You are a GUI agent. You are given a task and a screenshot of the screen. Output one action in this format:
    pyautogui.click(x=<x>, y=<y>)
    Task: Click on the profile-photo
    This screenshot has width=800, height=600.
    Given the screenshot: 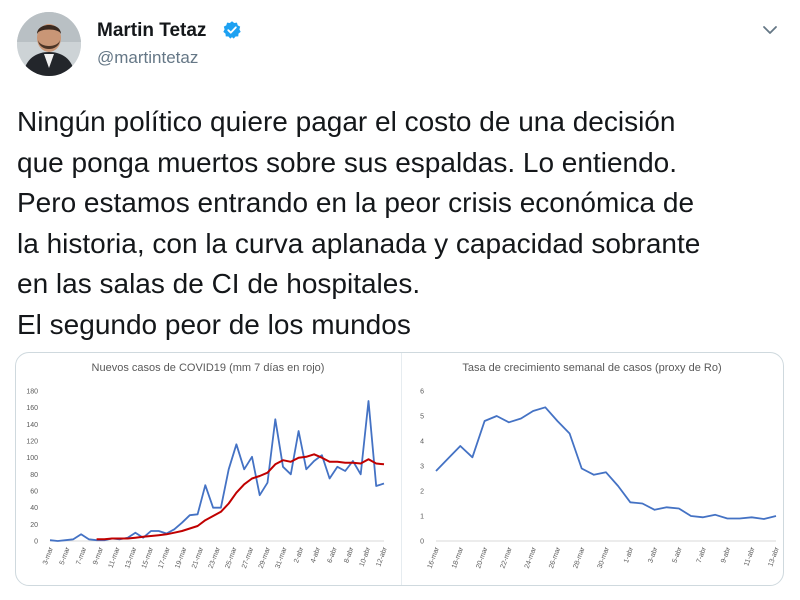 What is the action you would take?
    pyautogui.click(x=49, y=44)
    